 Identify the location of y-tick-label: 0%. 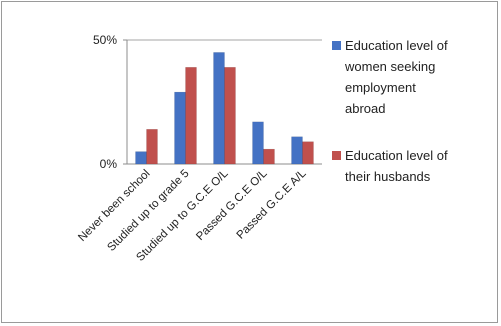
(109, 164).